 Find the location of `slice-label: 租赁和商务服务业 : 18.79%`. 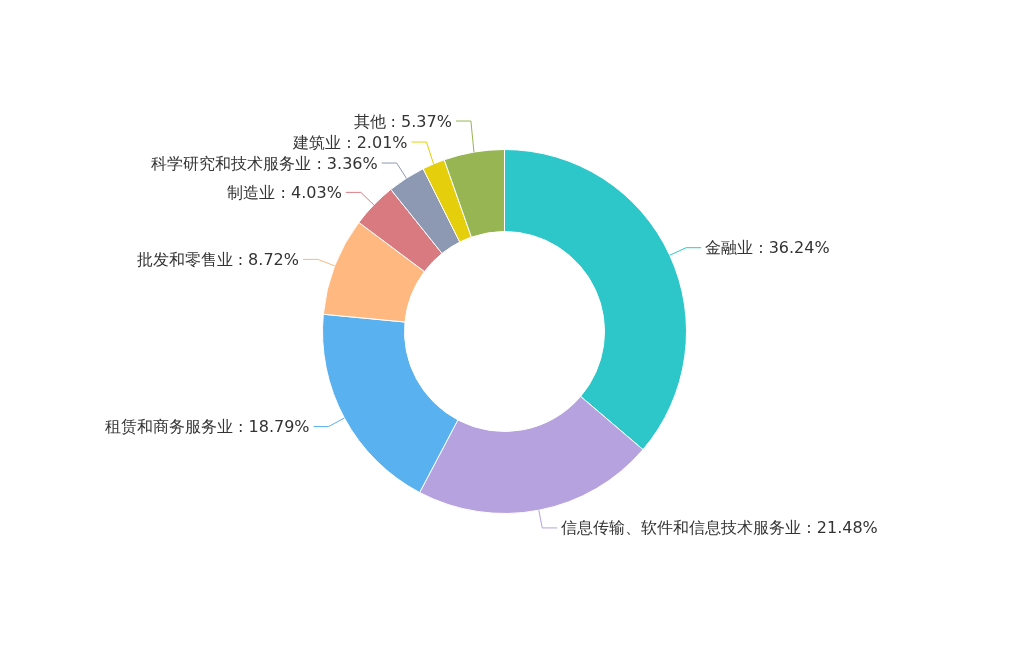

slice-label: 租赁和商务服务业 : 18.79% is located at coordinates (207, 427).